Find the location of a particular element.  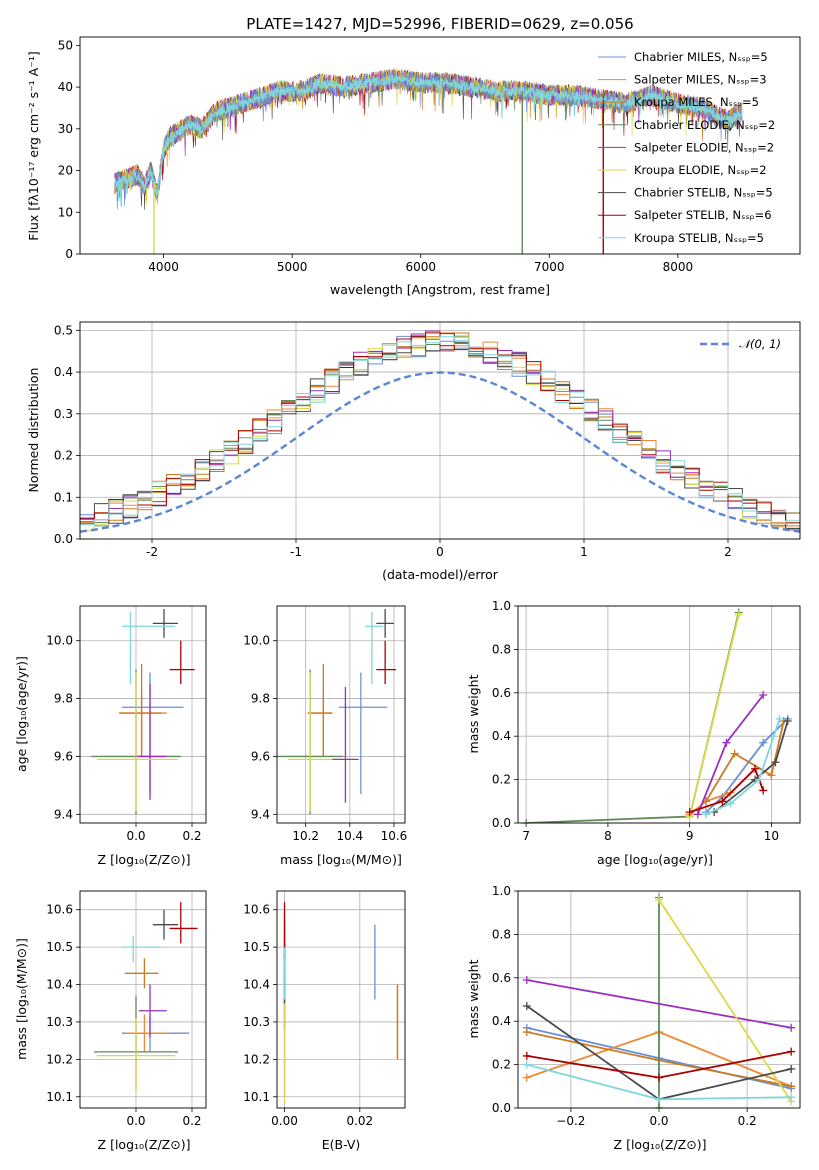

spectrum-ytick-label: 40 is located at coordinates (65, 87).